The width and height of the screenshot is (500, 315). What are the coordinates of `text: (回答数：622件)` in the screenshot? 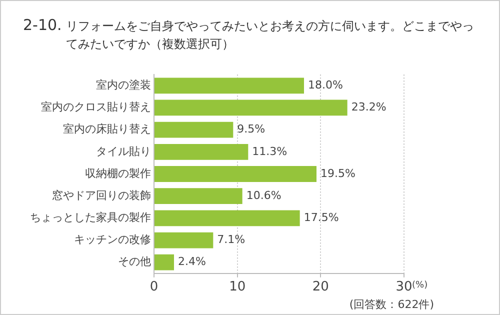 It's located at (391, 304).